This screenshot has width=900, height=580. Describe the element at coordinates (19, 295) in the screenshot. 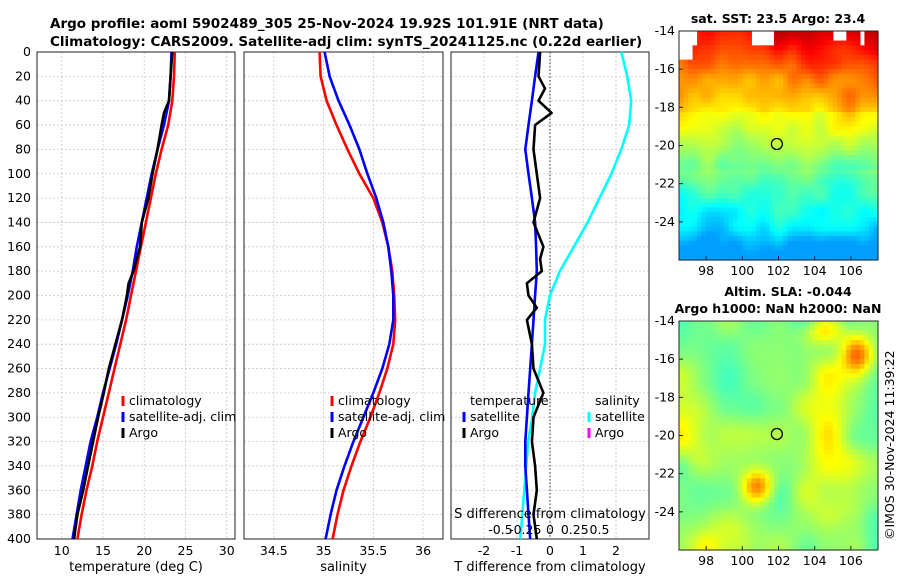

I see `temp-ytick-label: 200` at that location.